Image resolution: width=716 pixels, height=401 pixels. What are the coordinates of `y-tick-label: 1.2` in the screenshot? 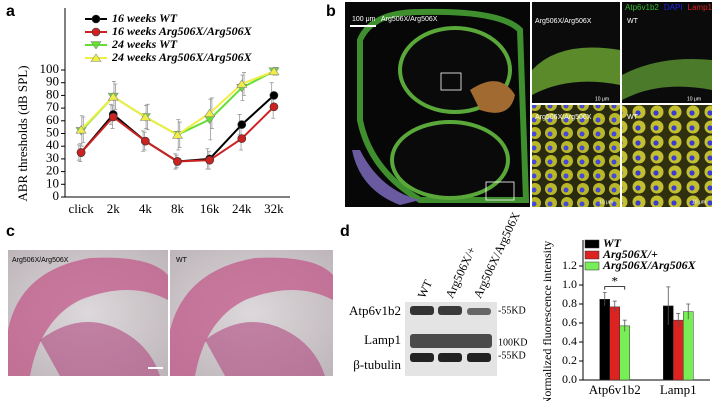 It's located at (569, 265).